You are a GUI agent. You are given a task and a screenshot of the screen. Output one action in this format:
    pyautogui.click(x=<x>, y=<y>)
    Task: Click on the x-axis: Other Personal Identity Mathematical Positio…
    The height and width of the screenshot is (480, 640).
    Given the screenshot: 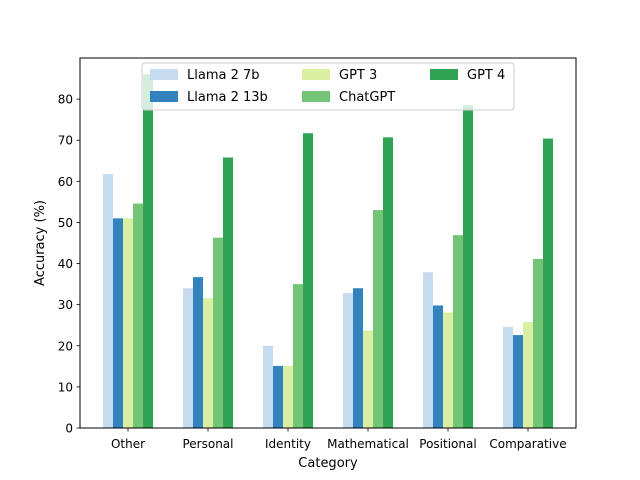 What is the action you would take?
    pyautogui.click(x=339, y=439)
    